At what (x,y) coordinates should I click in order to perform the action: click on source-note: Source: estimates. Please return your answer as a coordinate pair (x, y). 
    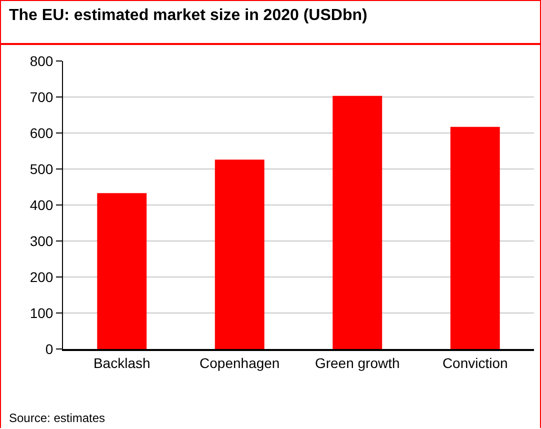
    Looking at the image, I should click on (57, 418).